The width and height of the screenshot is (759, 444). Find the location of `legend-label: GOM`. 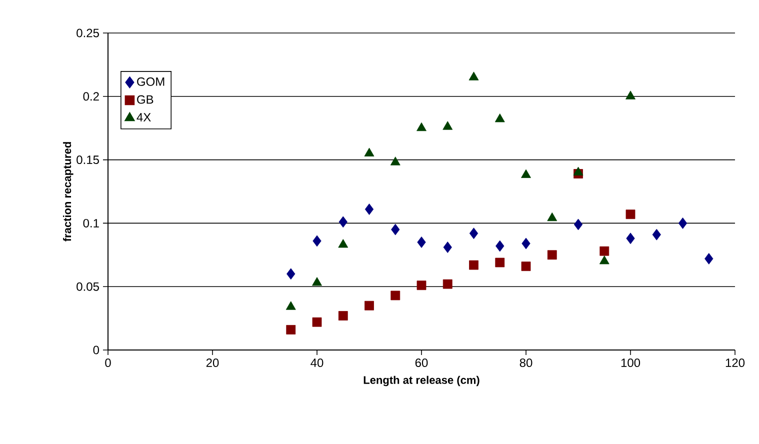

legend-label: GOM is located at coordinates (150, 81).